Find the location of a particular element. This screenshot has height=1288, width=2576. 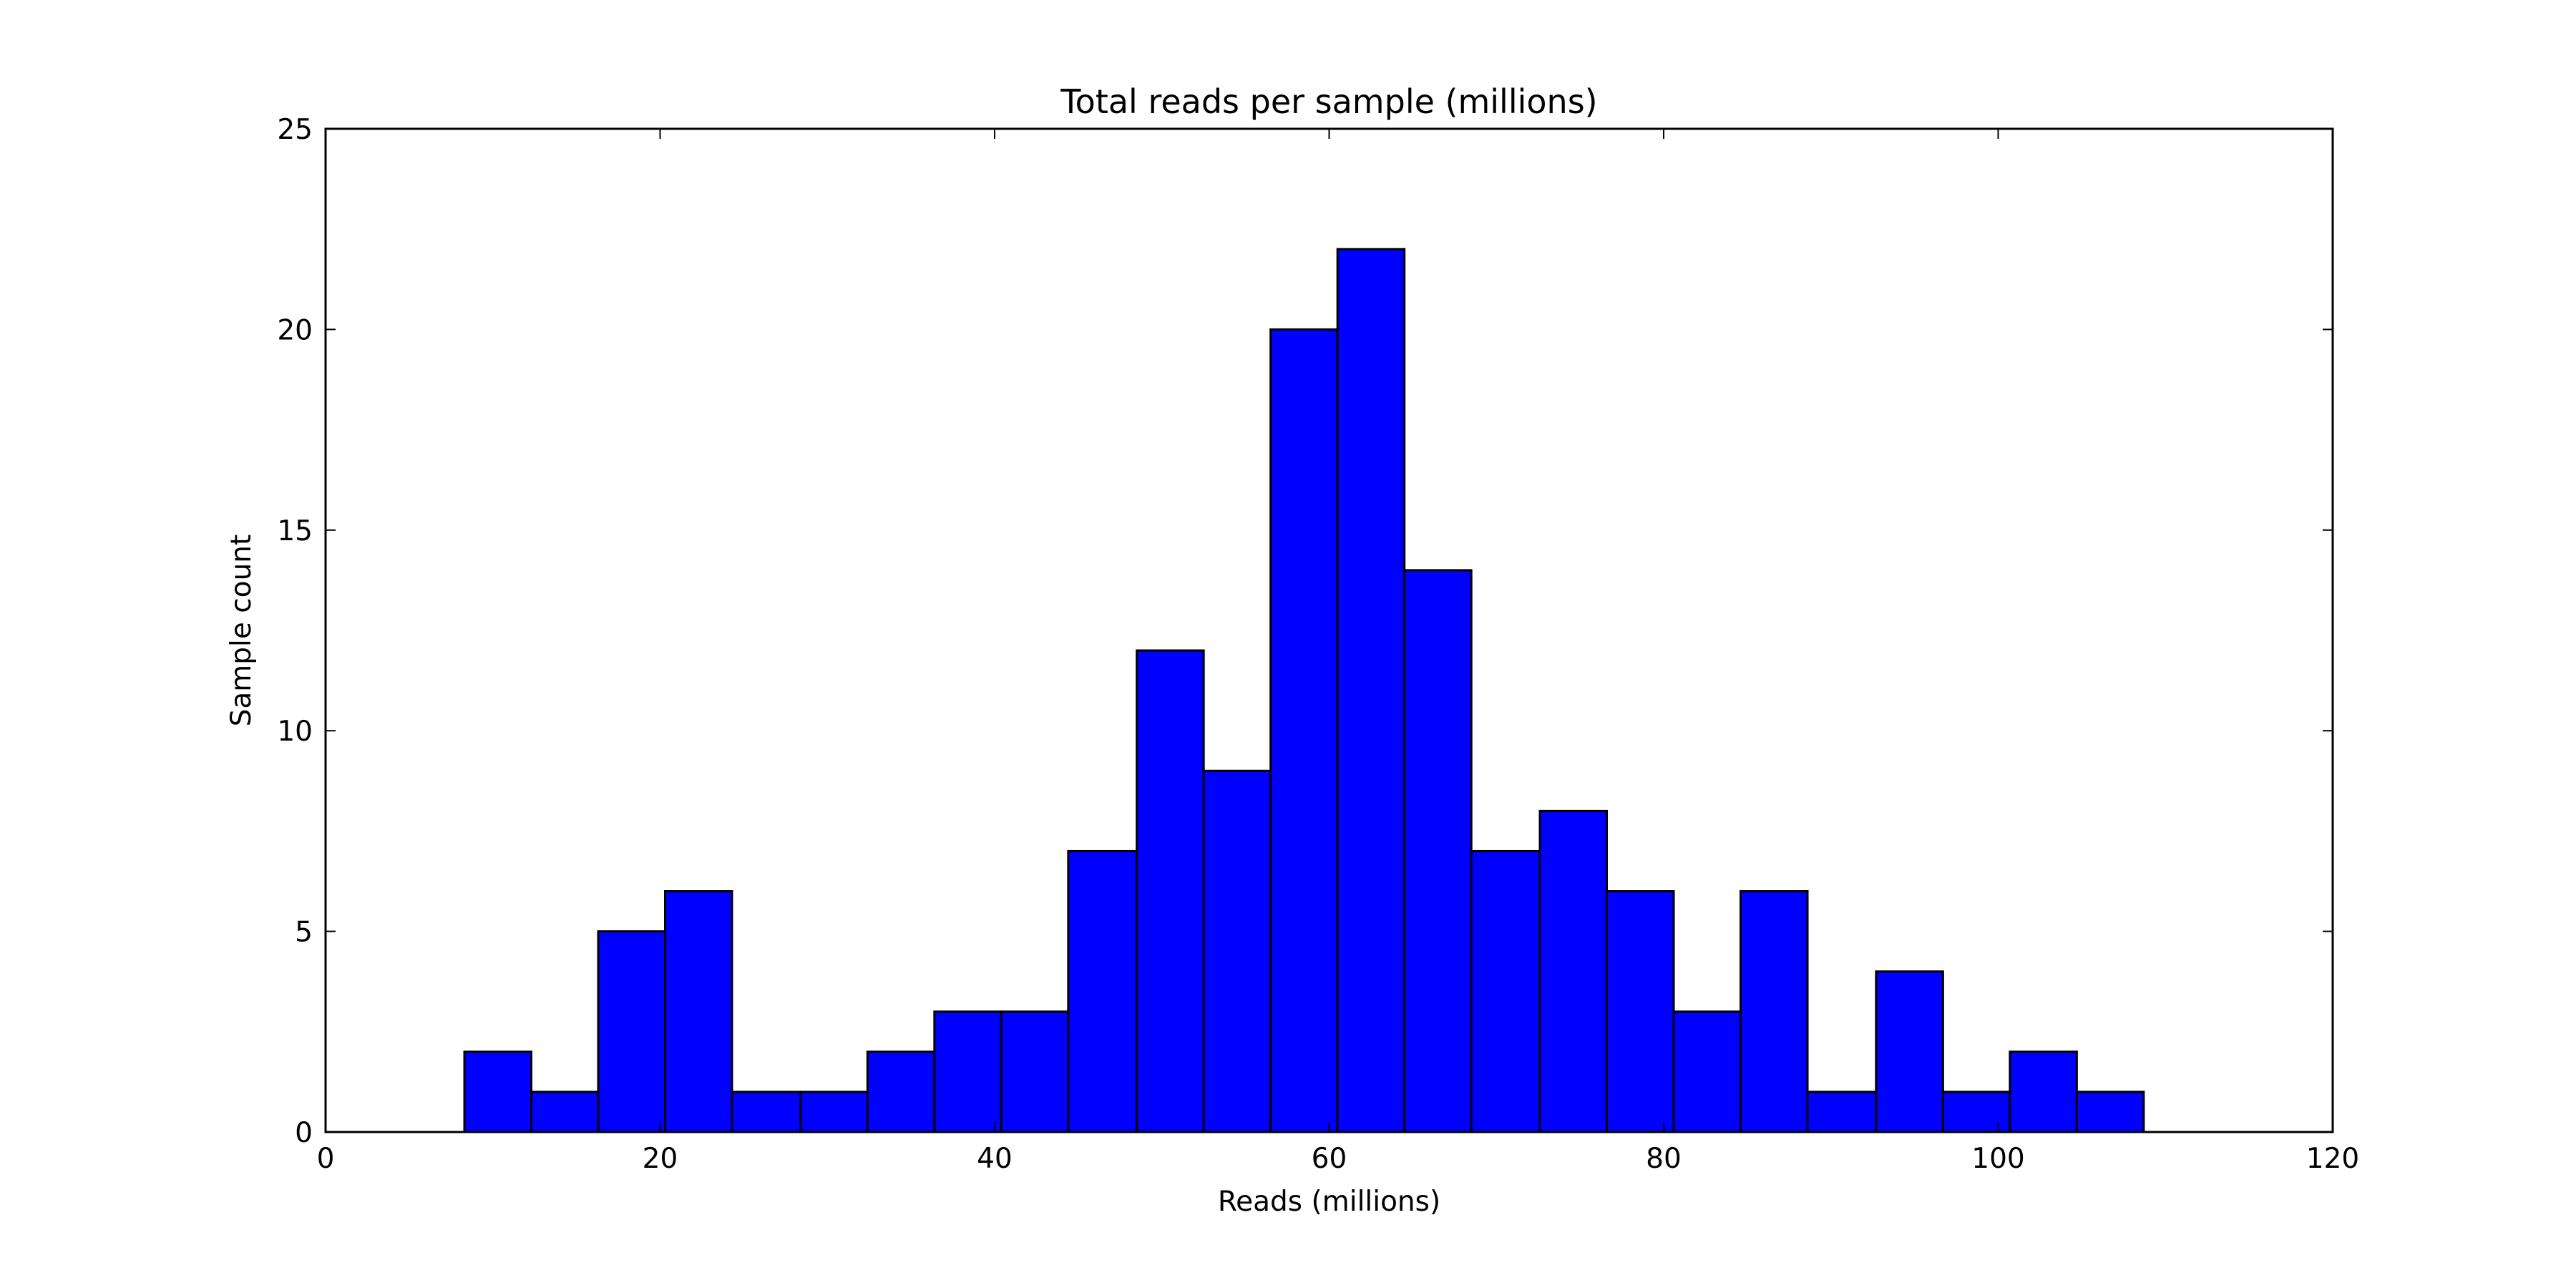

x-tick-labels: 0 20 40 60 80 100 120 is located at coordinates (1338, 1159).